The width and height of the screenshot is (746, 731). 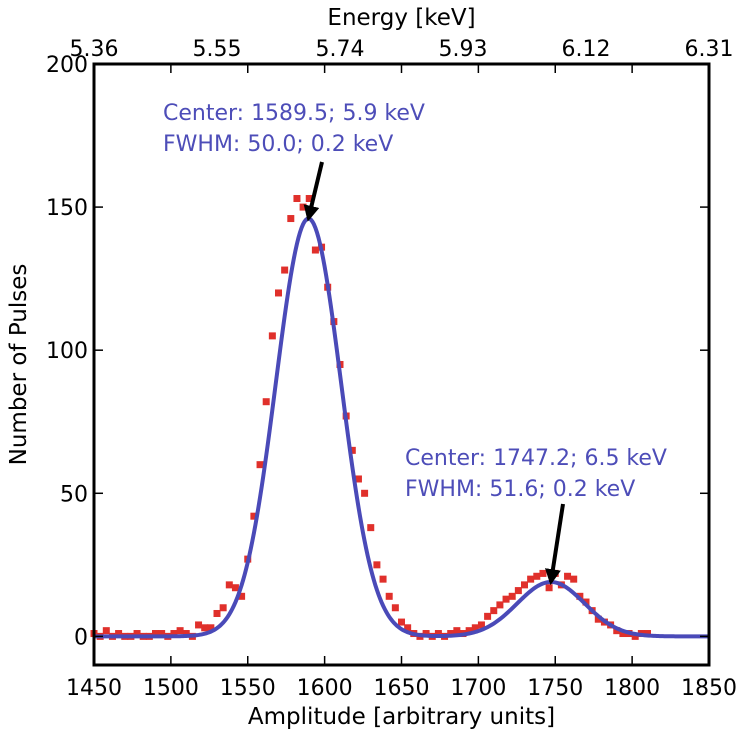 What do you see at coordinates (520, 489) in the screenshot?
I see `annotation-fwhm-label: FWHM: 51.6; 0.2 keV` at bounding box center [520, 489].